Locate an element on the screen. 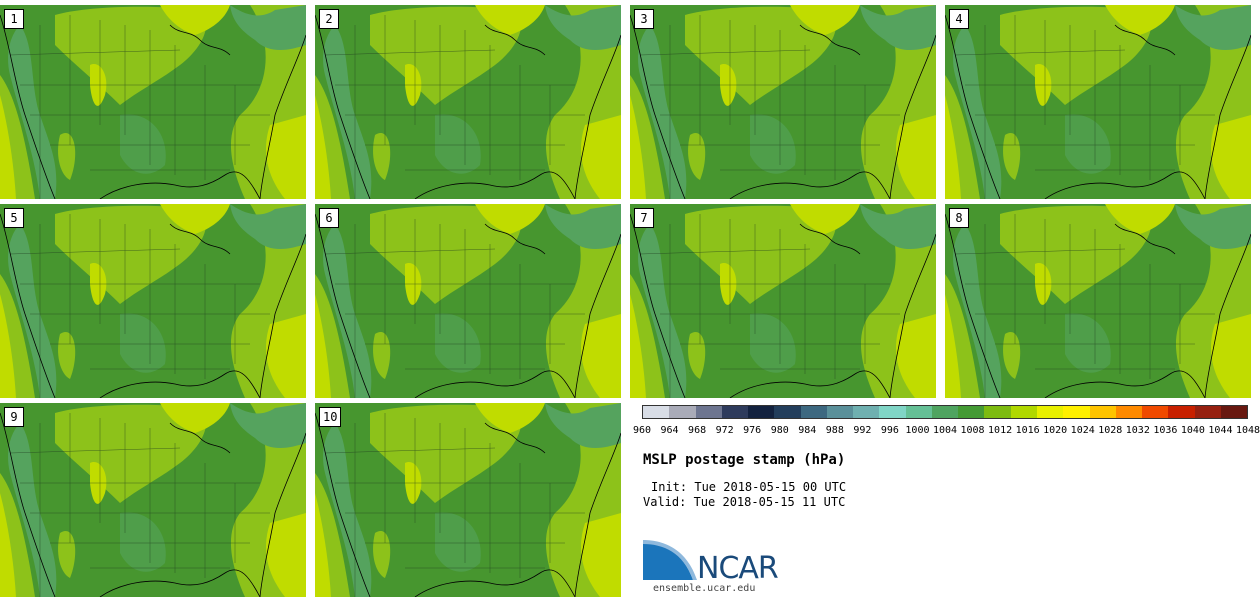 This screenshot has height=597, width=1260. colorbar-tick-label: 1008 is located at coordinates (972, 430).